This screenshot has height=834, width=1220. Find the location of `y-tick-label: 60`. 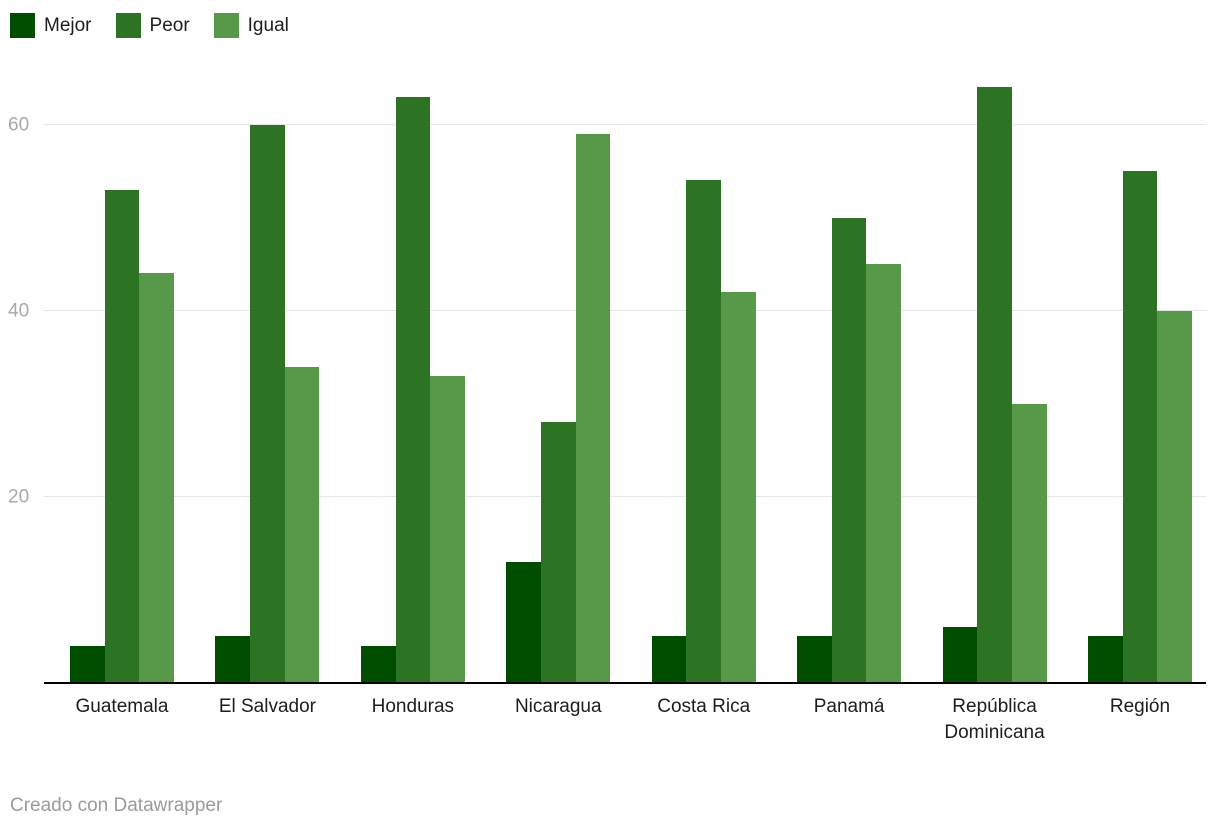

y-tick-label: 60 is located at coordinates (19, 125).